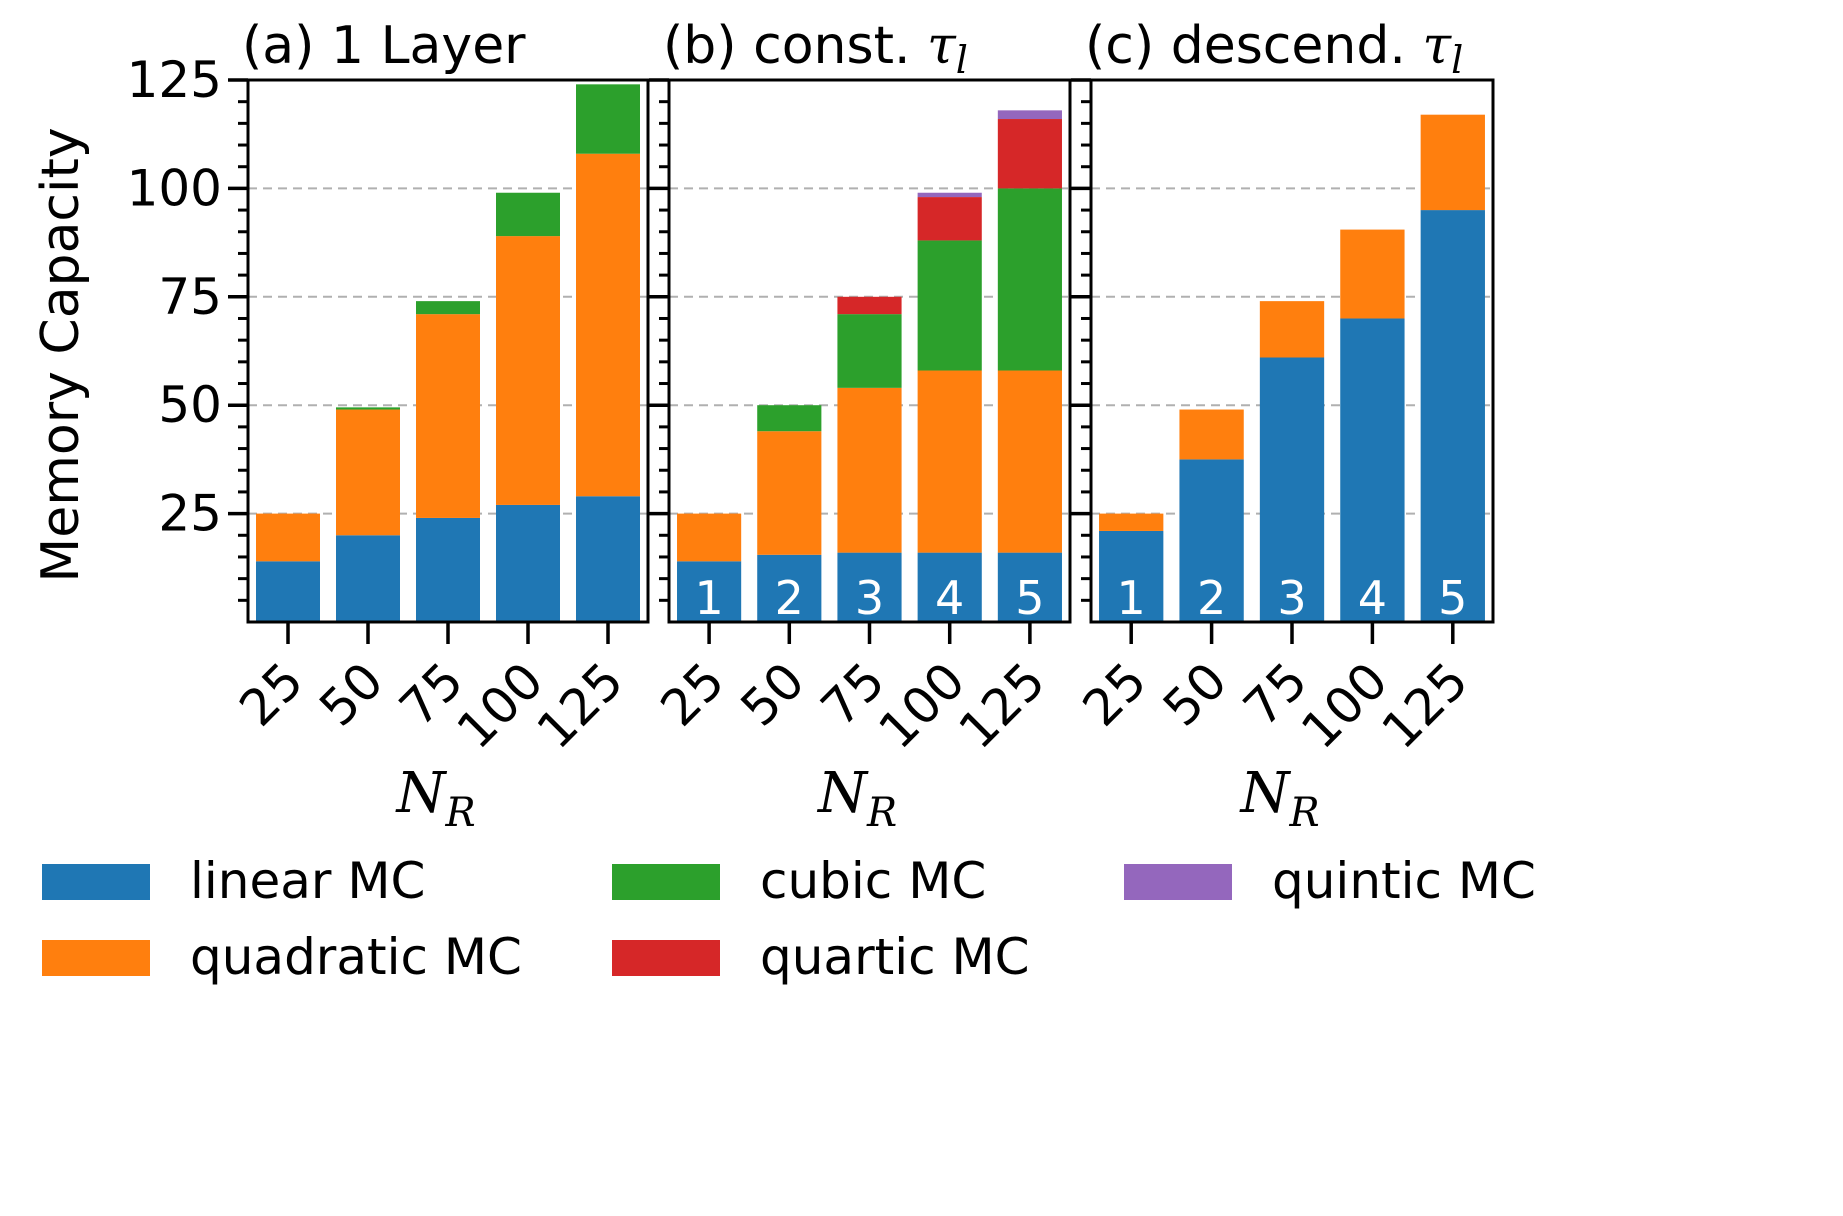 The height and width of the screenshot is (1216, 1843). I want to click on panel-title: (a) 1 Layer, so click(384, 46).